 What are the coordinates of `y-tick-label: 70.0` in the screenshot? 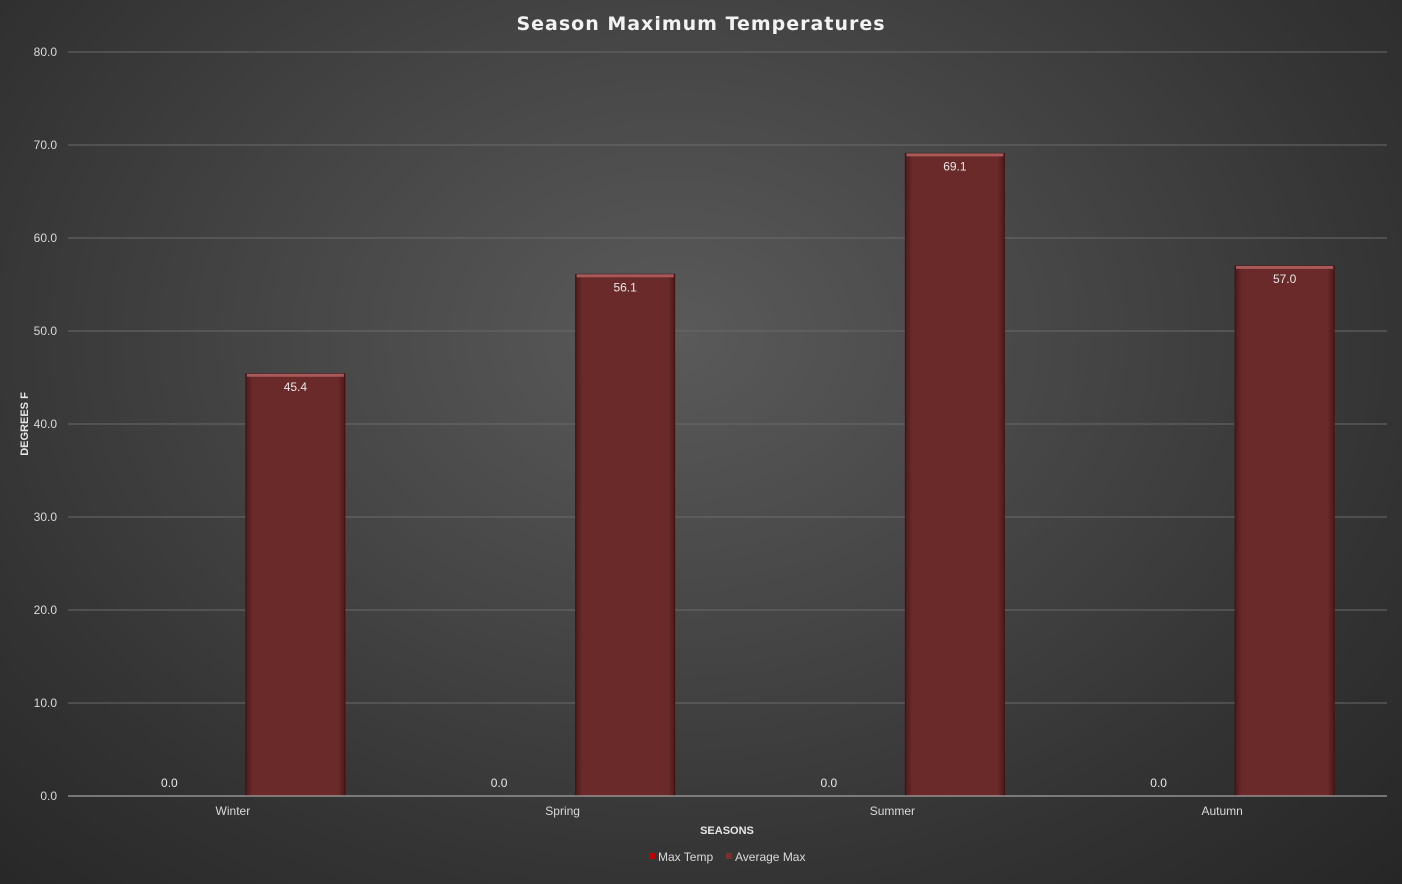 It's located at (46, 145).